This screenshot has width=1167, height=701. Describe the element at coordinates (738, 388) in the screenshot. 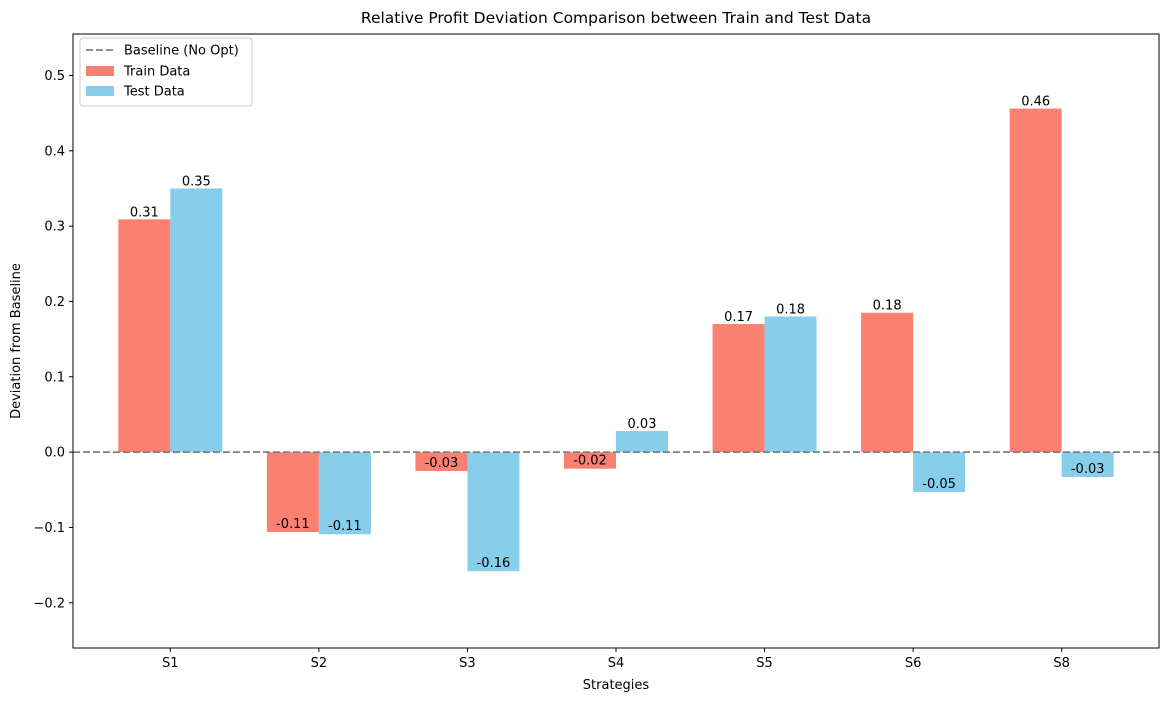

I see `bar-train-s5` at that location.